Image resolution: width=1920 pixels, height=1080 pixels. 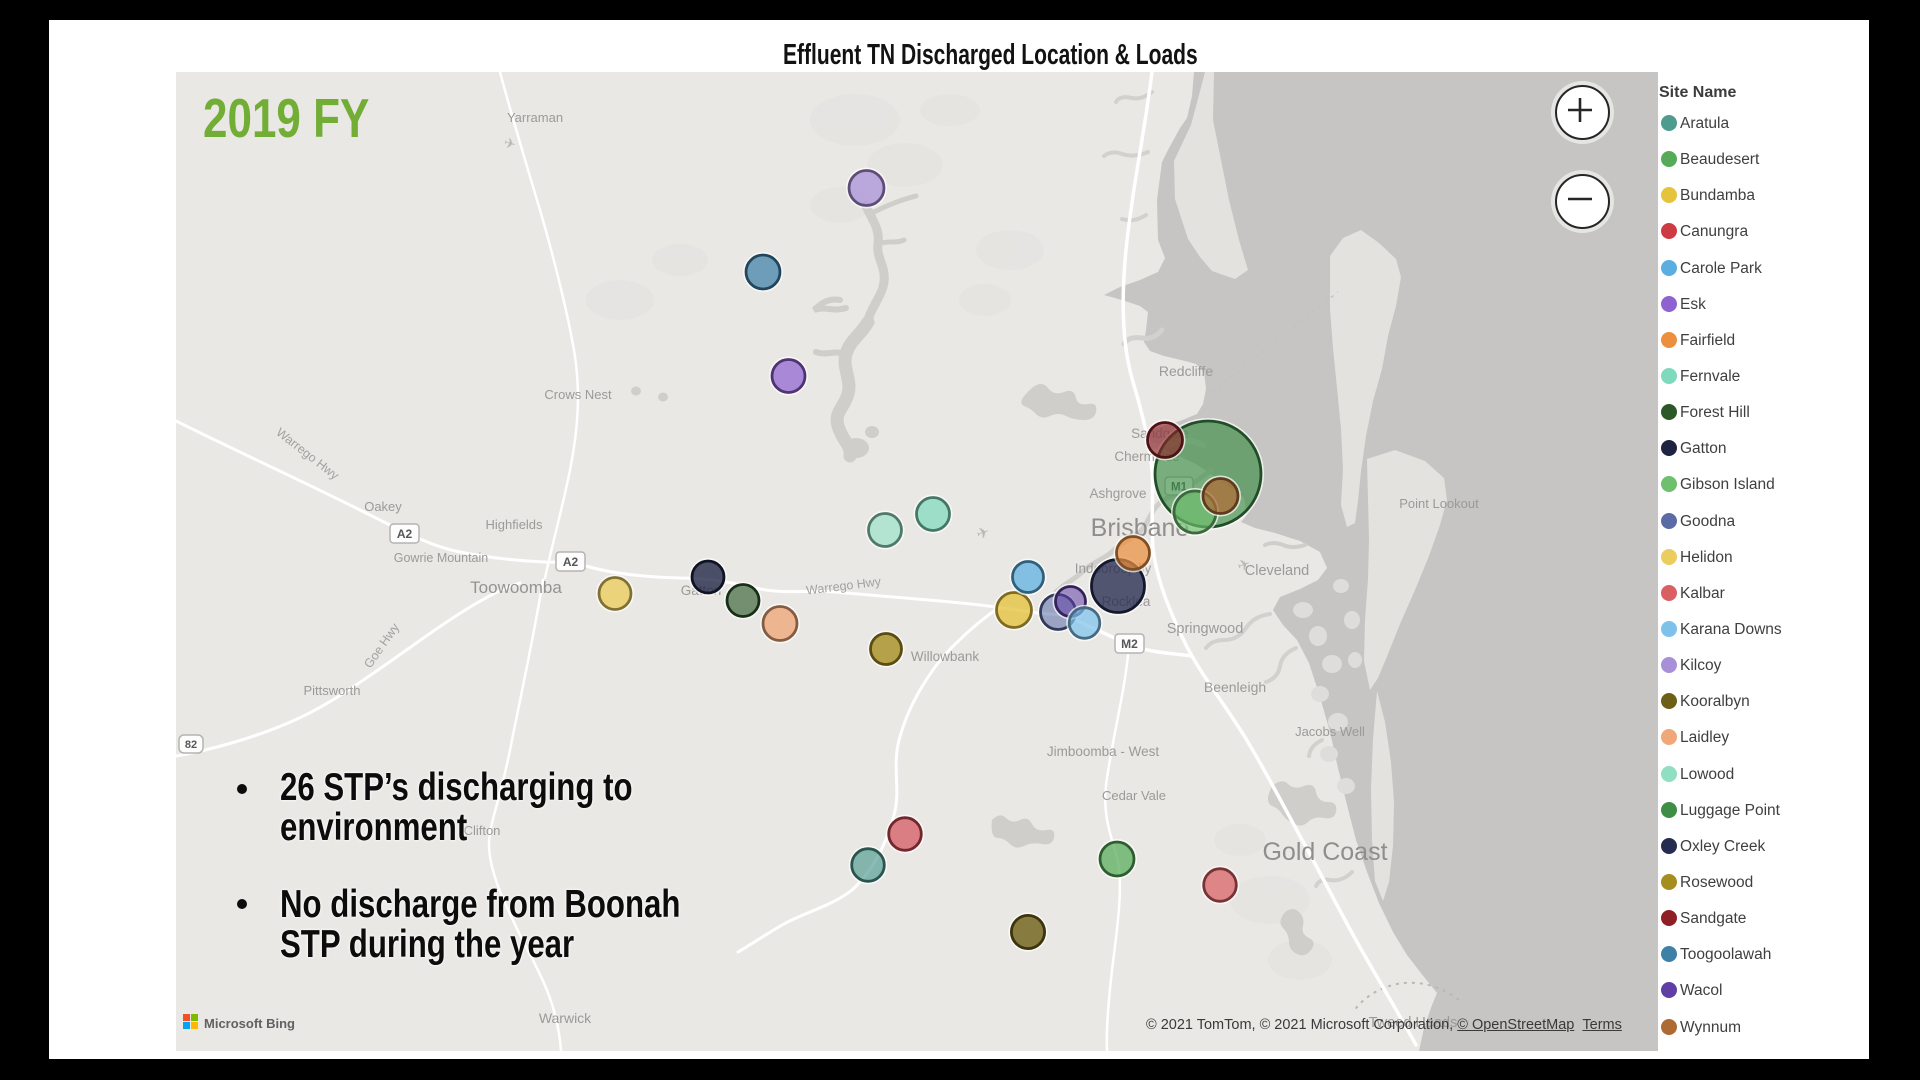 I want to click on svg-text: Clifton, so click(x=482, y=830).